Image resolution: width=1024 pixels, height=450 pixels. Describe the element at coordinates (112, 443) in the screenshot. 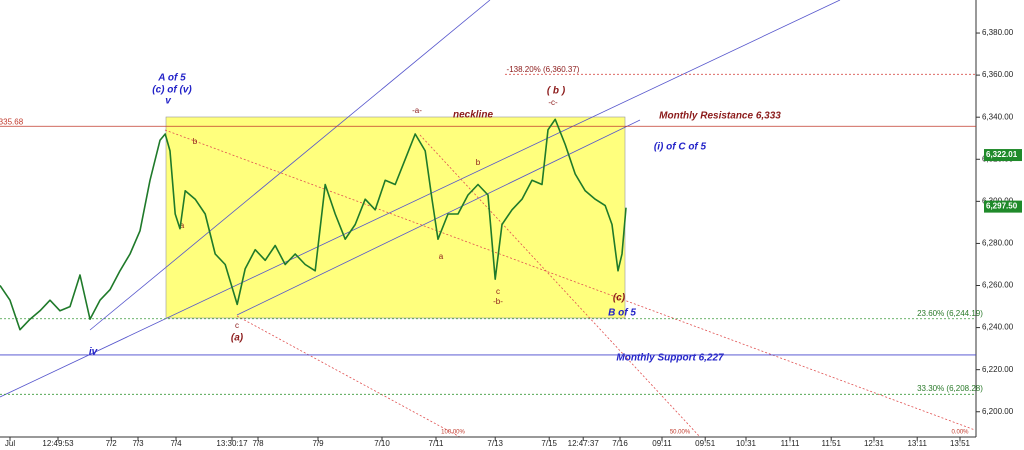

I see `x-tick-label: 7/2` at that location.